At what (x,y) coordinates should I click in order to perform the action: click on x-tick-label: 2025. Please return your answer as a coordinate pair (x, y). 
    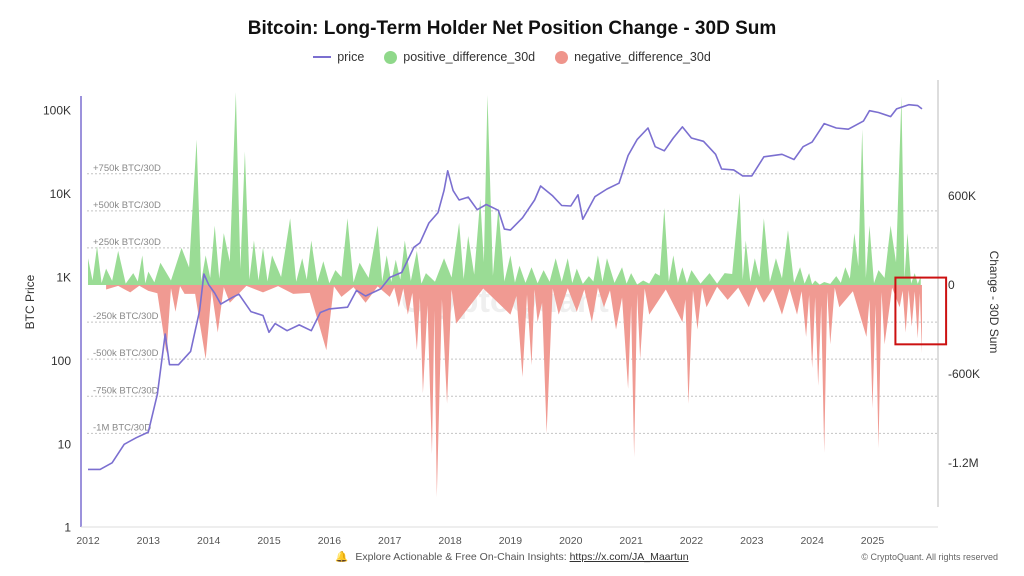
    Looking at the image, I should click on (873, 541).